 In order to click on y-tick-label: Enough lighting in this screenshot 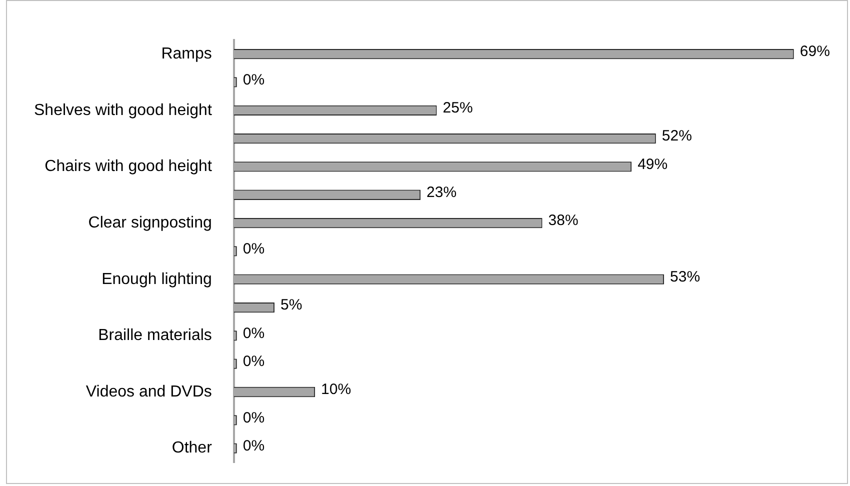, I will do `click(157, 279)`.